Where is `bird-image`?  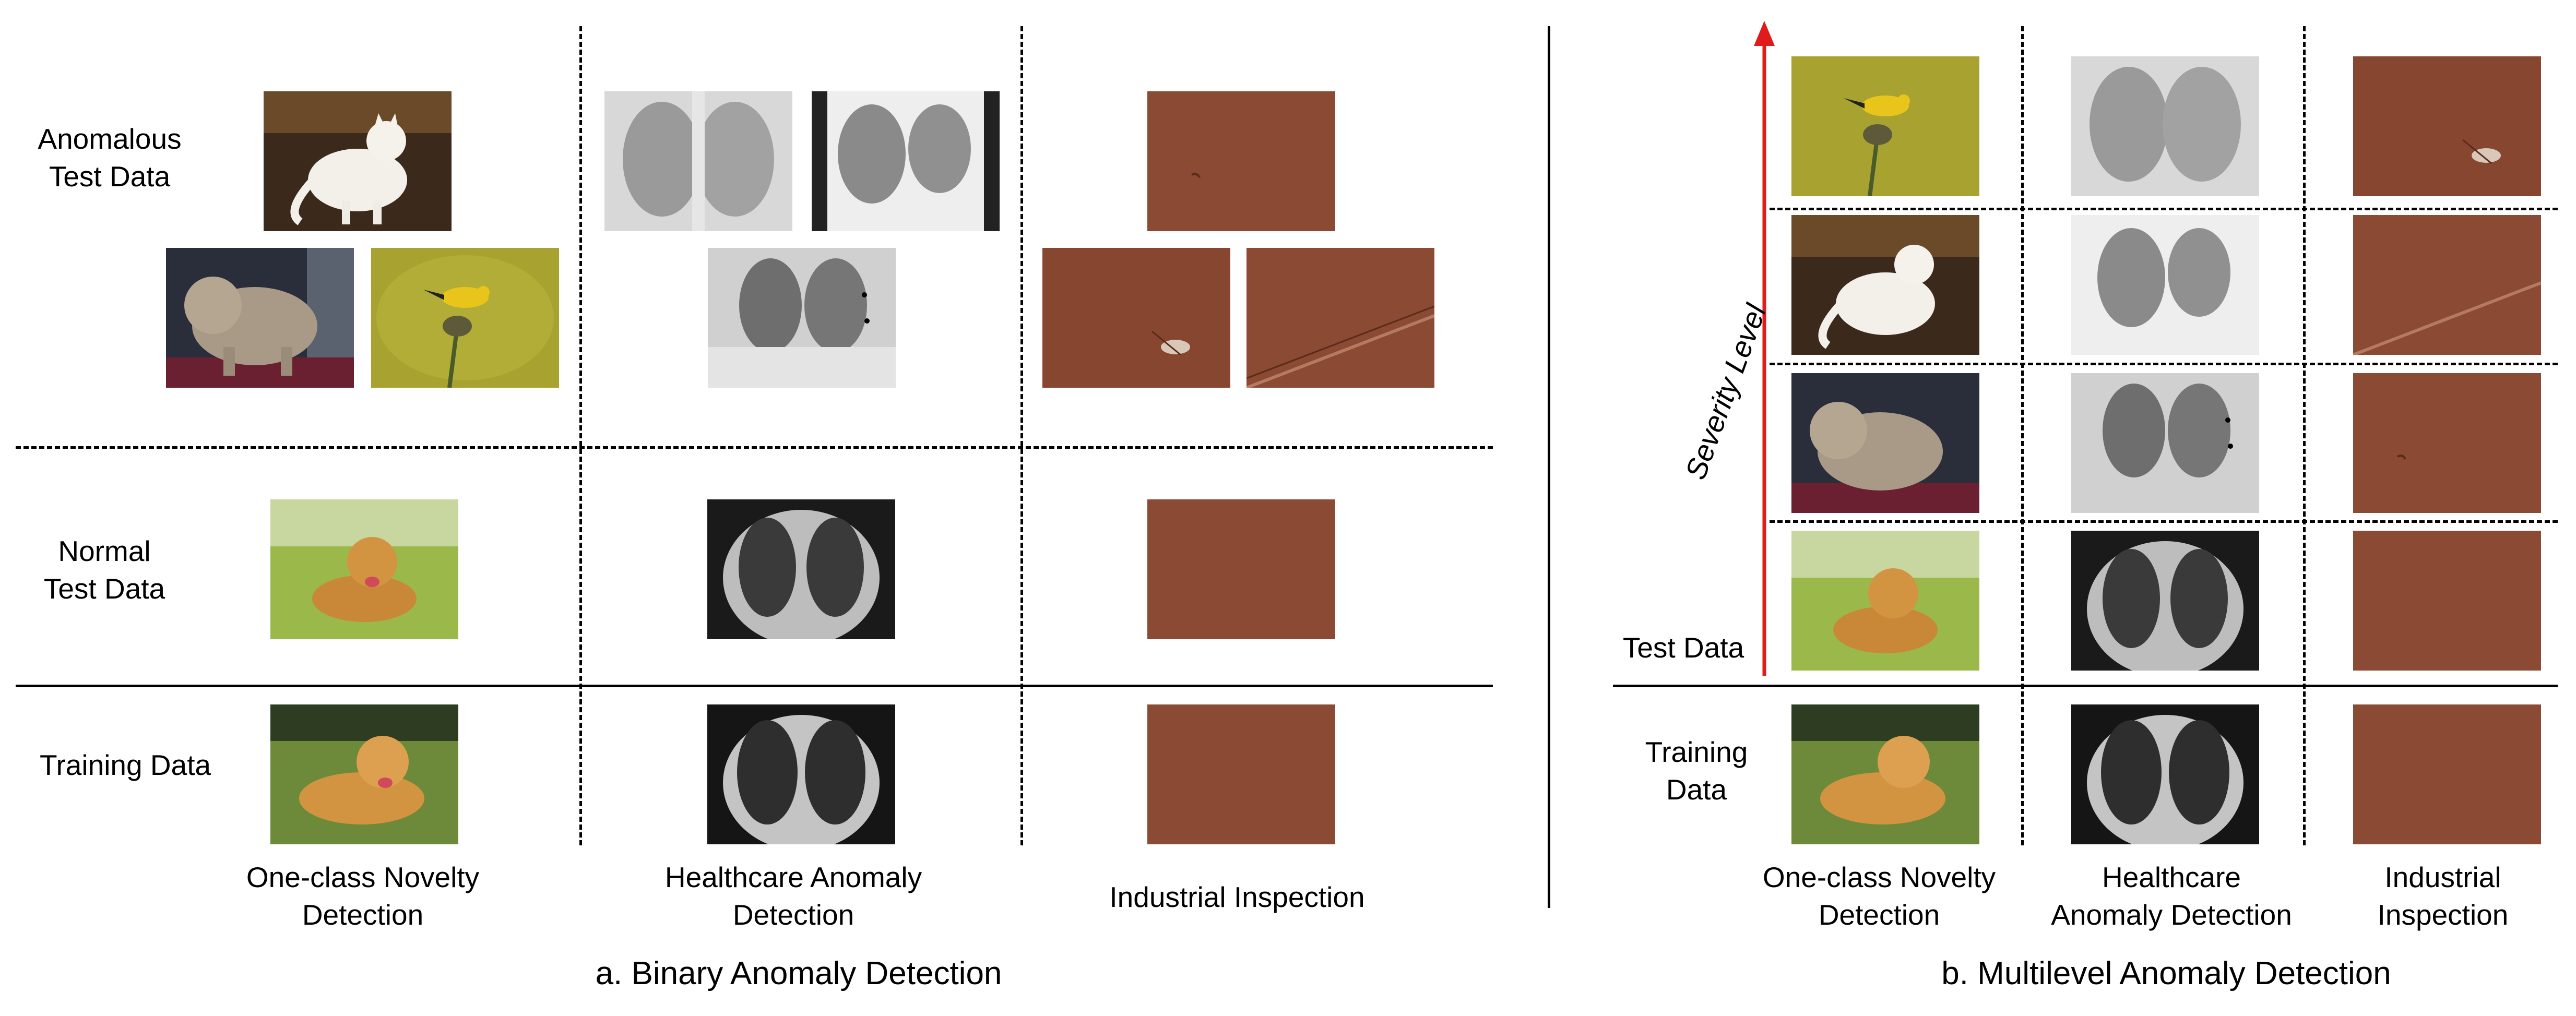
bird-image is located at coordinates (465, 318).